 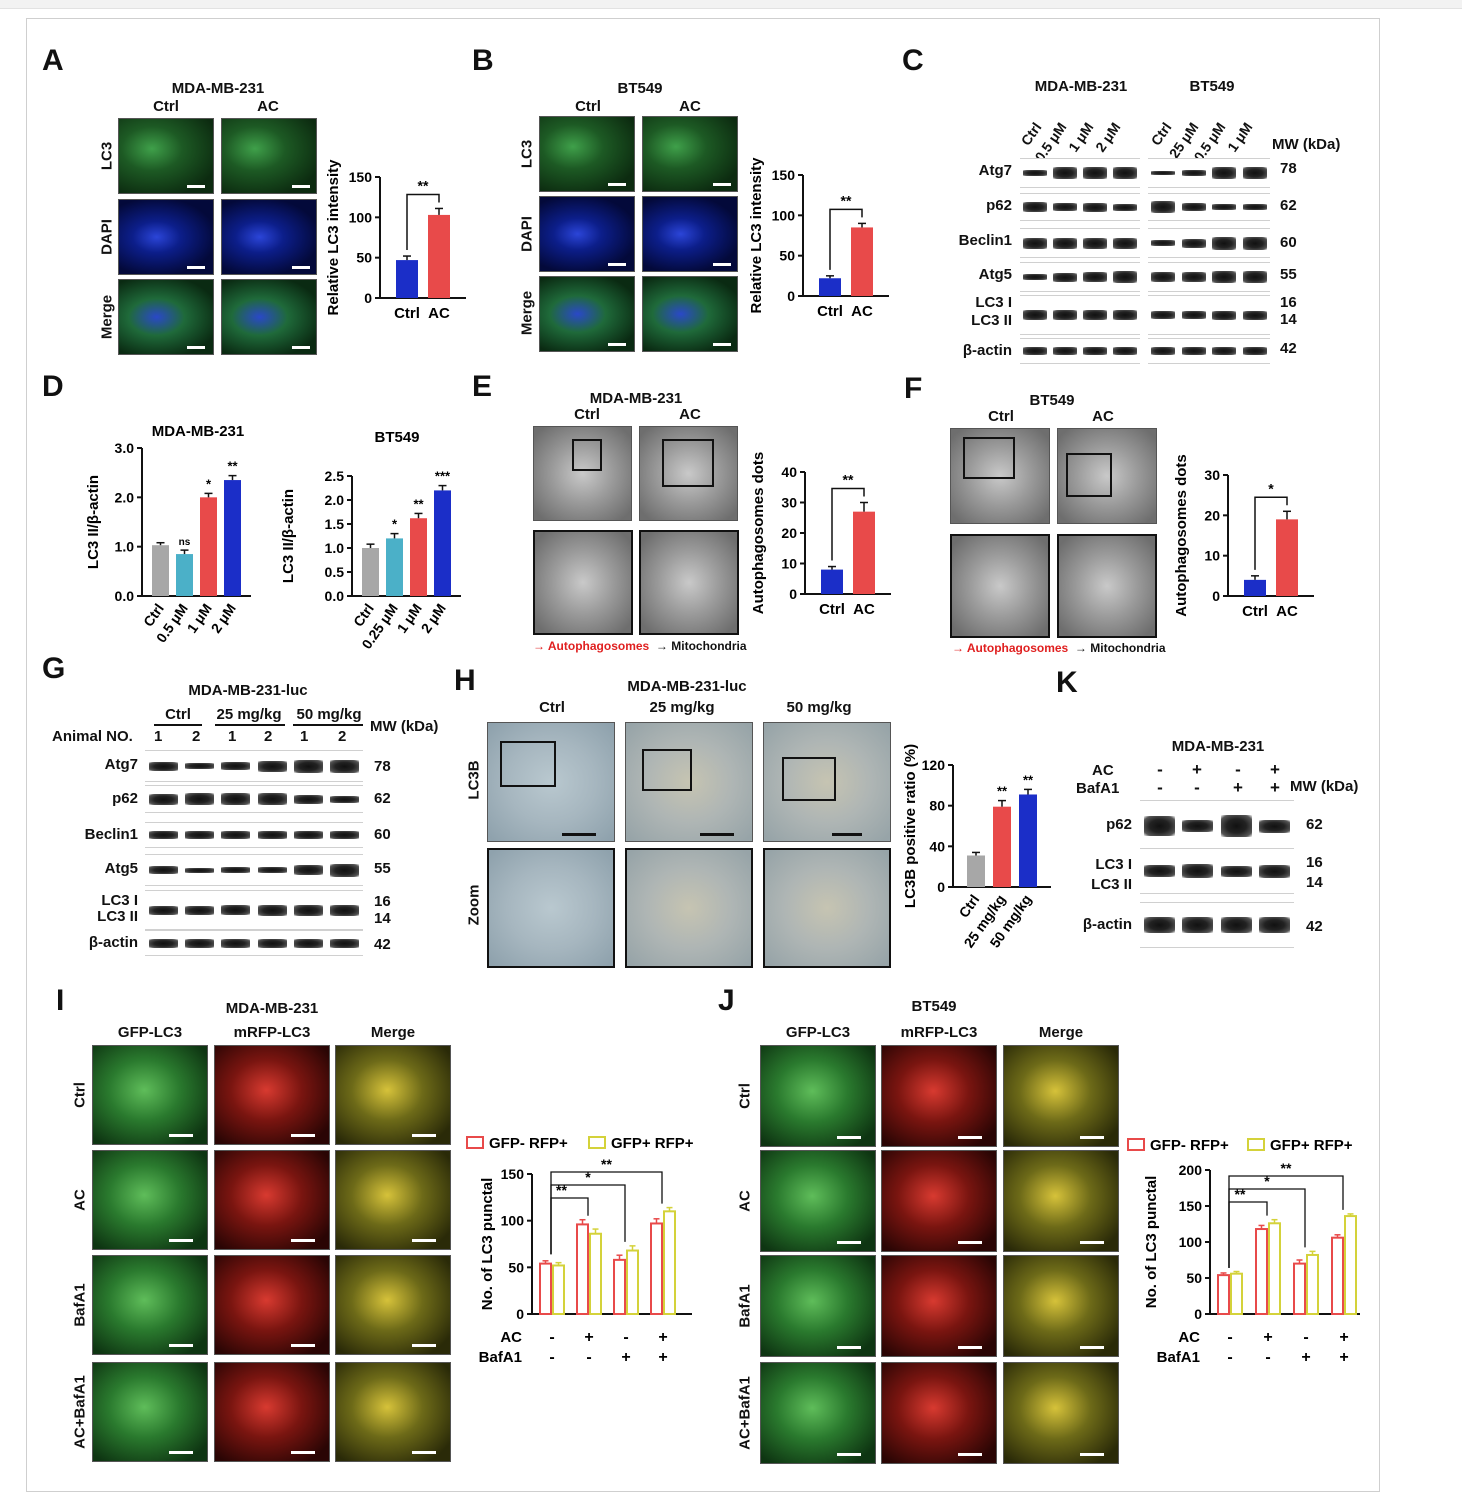 I want to click on group-label: MDA-MB-231, so click(x=1081, y=86).